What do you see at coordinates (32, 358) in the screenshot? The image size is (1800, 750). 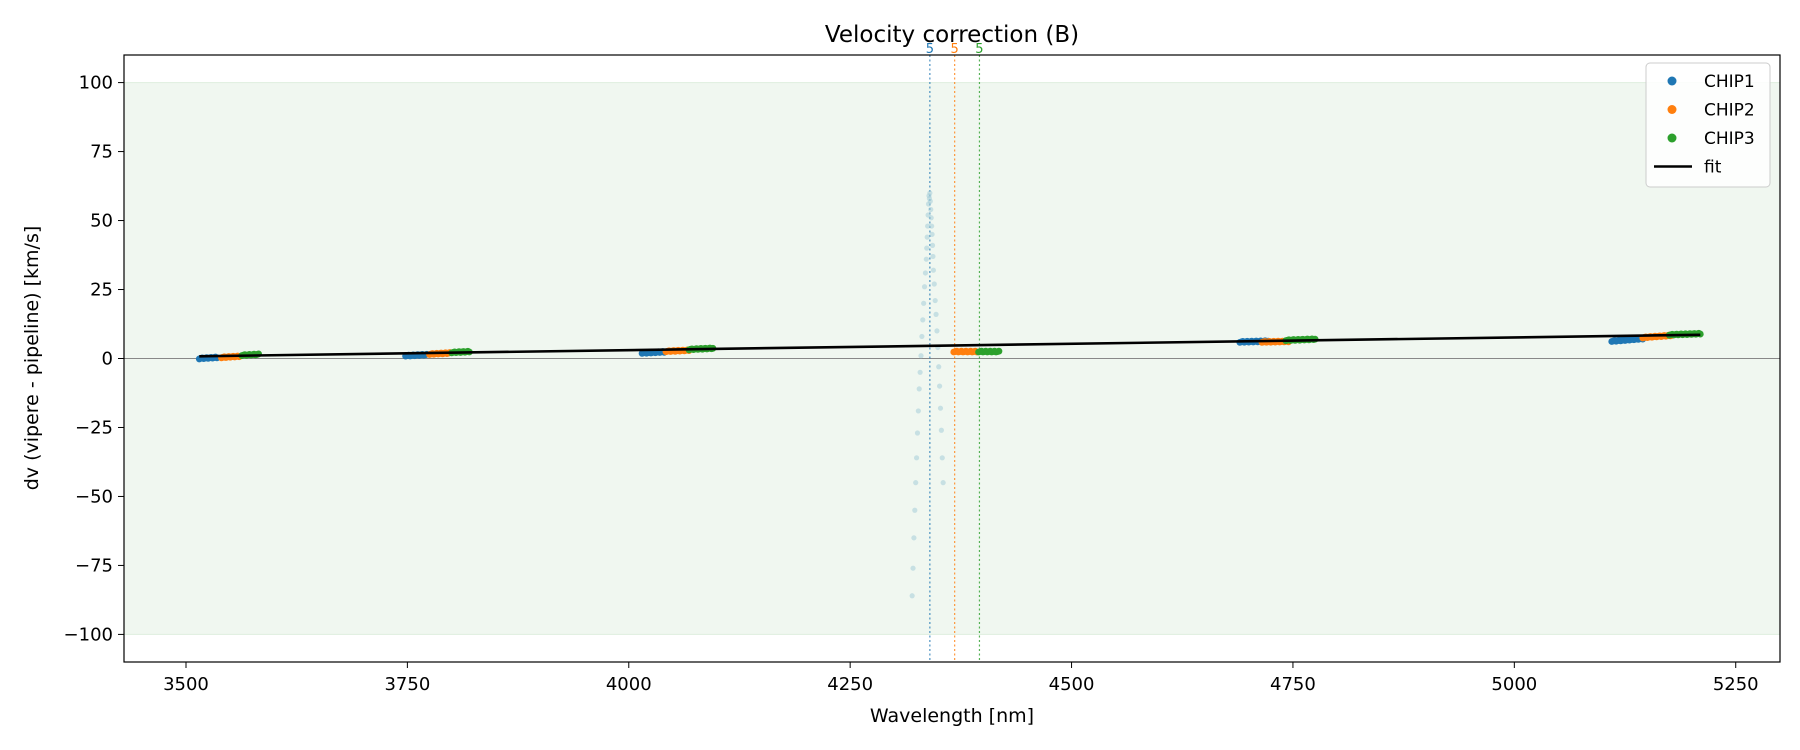 I see `y-axis-label: dv (vipere - pipeline) [km/s]` at bounding box center [32, 358].